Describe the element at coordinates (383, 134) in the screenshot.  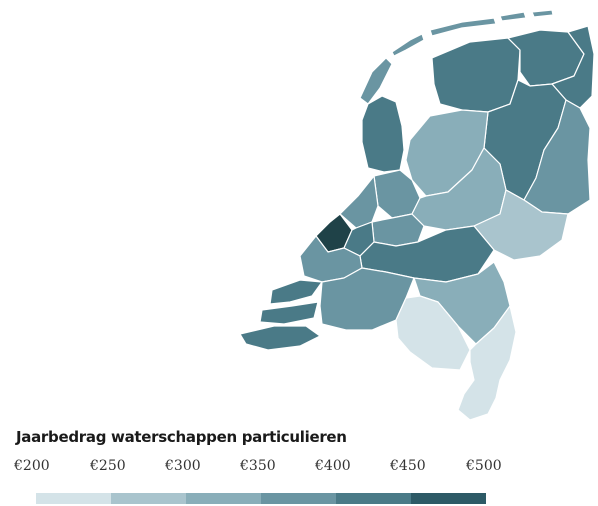
I see `region-hollands-noorderkwartier` at that location.